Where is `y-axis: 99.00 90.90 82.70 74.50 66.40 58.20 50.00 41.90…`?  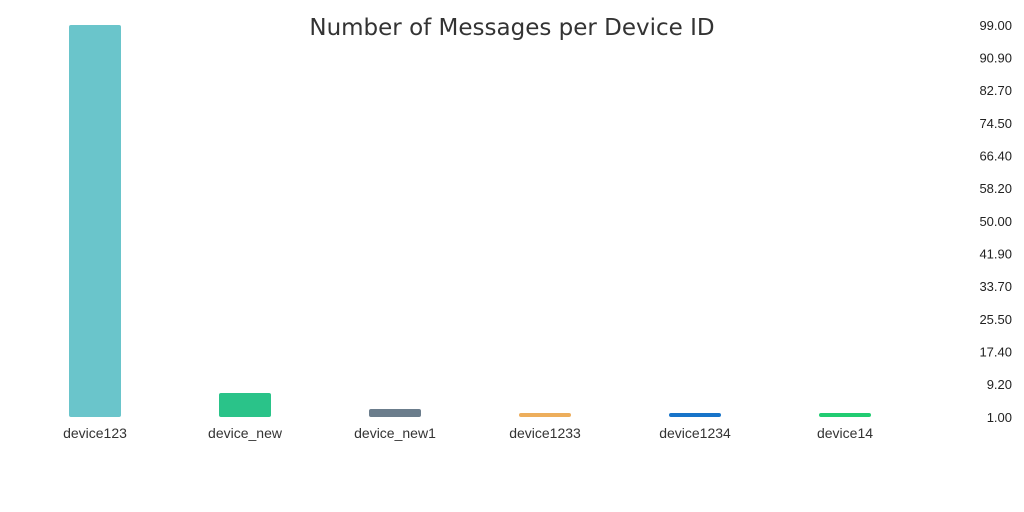 y-axis: 99.00 90.90 82.70 74.50 66.40 58.20 50.00 41.90… is located at coordinates (995, 221).